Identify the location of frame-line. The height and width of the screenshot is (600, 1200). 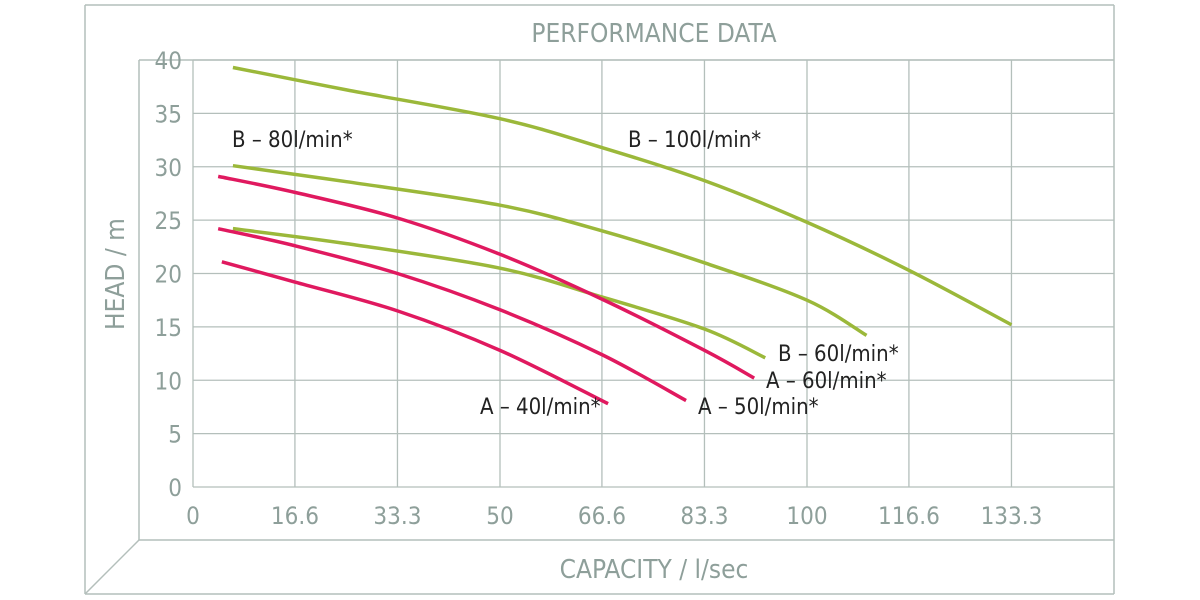
(112, 567).